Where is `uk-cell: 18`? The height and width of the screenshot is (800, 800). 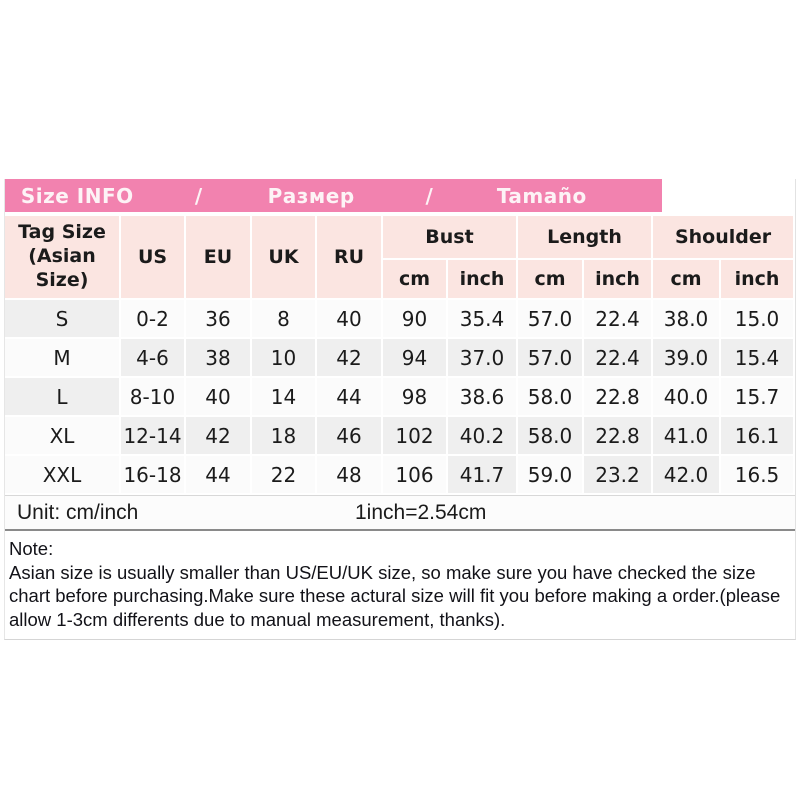
uk-cell: 18 is located at coordinates (283, 435).